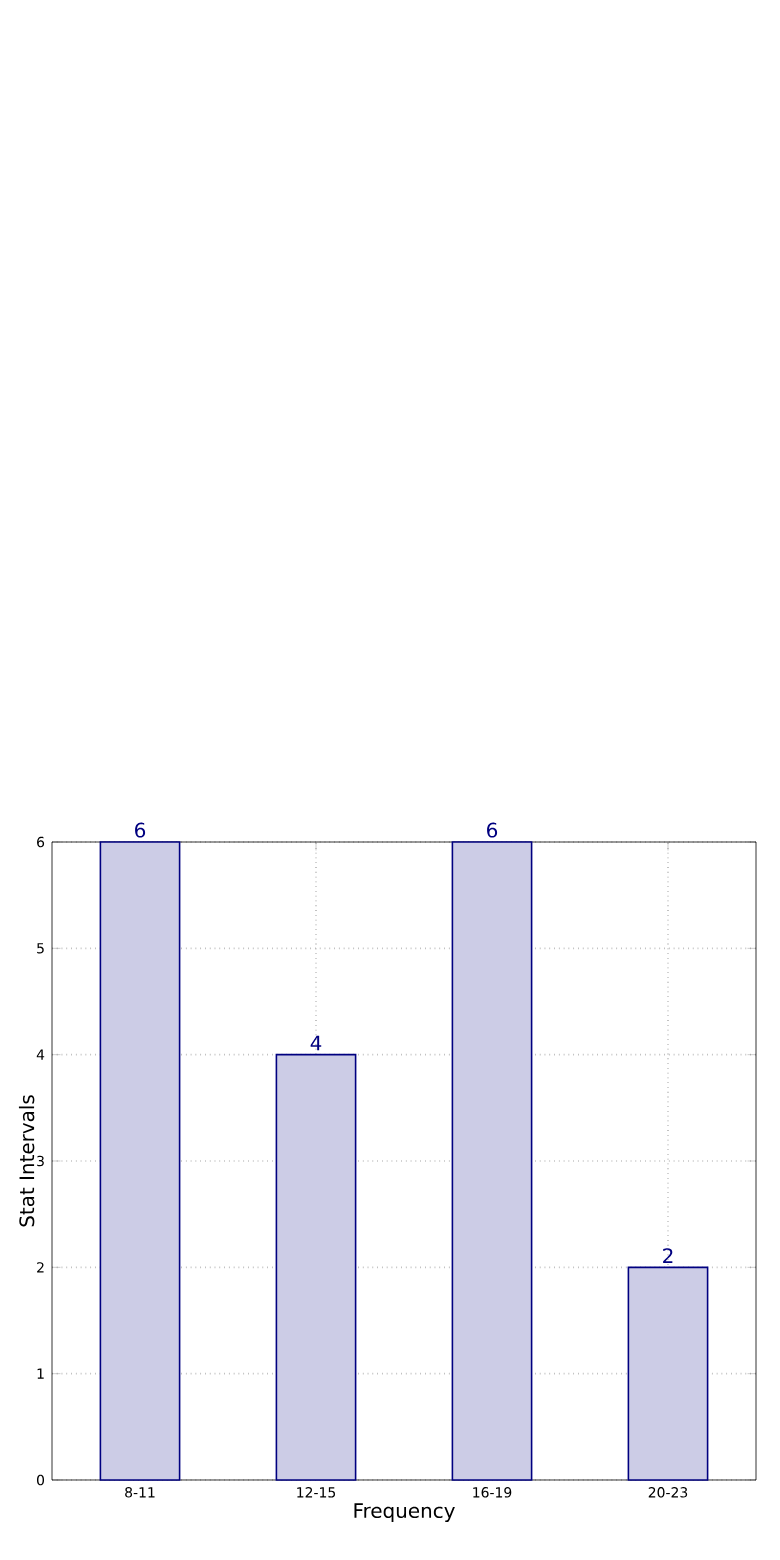  What do you see at coordinates (668, 1255) in the screenshot?
I see `data-label: 2` at bounding box center [668, 1255].